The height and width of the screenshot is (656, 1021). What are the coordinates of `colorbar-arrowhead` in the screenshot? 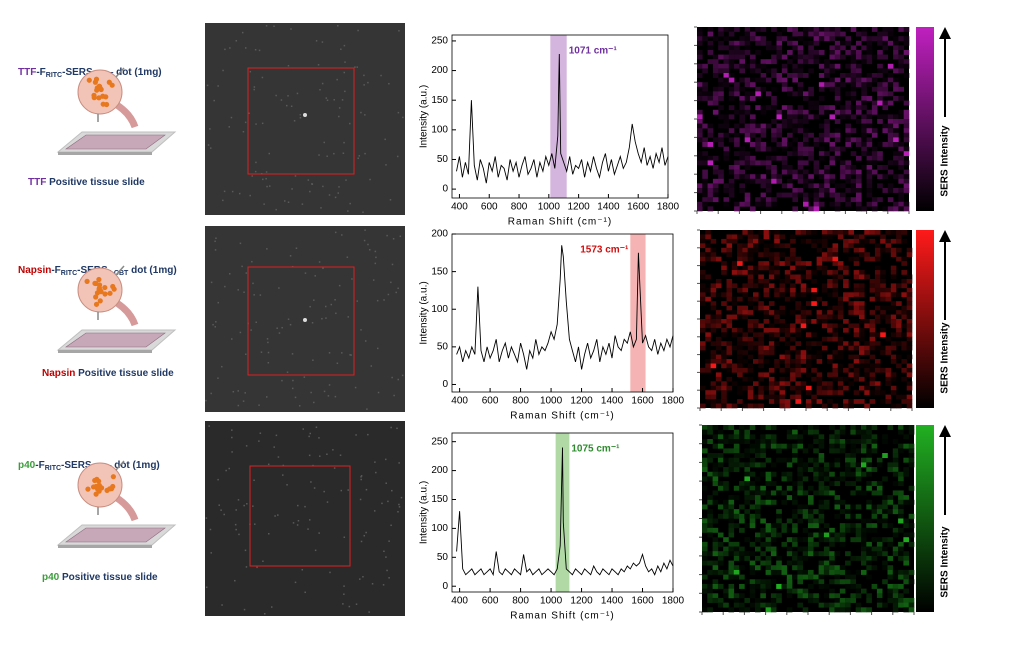 It's located at (945, 33).